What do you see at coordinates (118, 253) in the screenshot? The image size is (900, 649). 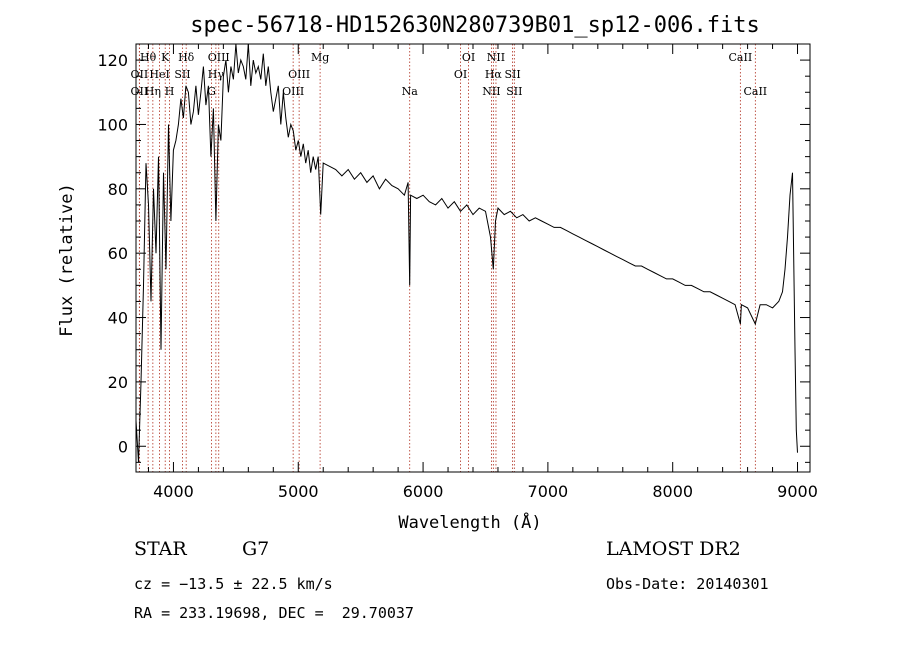 I see `y-tick-label: 60` at bounding box center [118, 253].